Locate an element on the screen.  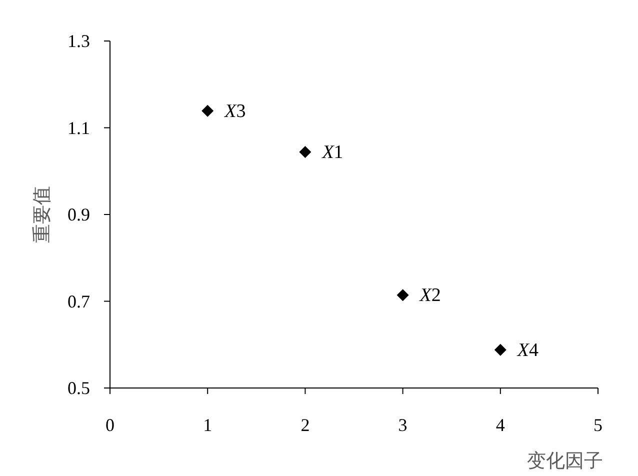
annotation: X1 is located at coordinates (332, 153).